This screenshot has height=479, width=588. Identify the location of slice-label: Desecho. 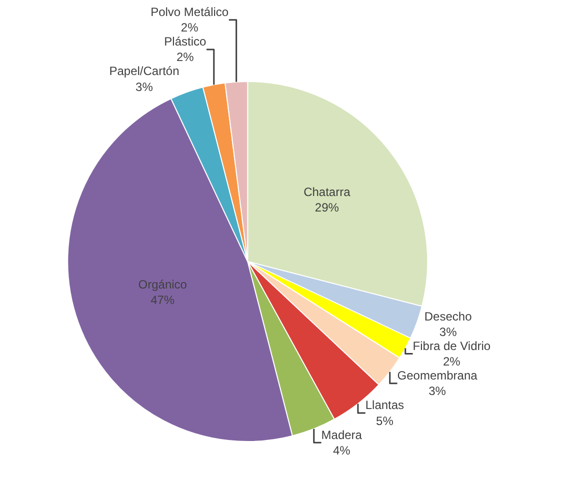
(448, 316).